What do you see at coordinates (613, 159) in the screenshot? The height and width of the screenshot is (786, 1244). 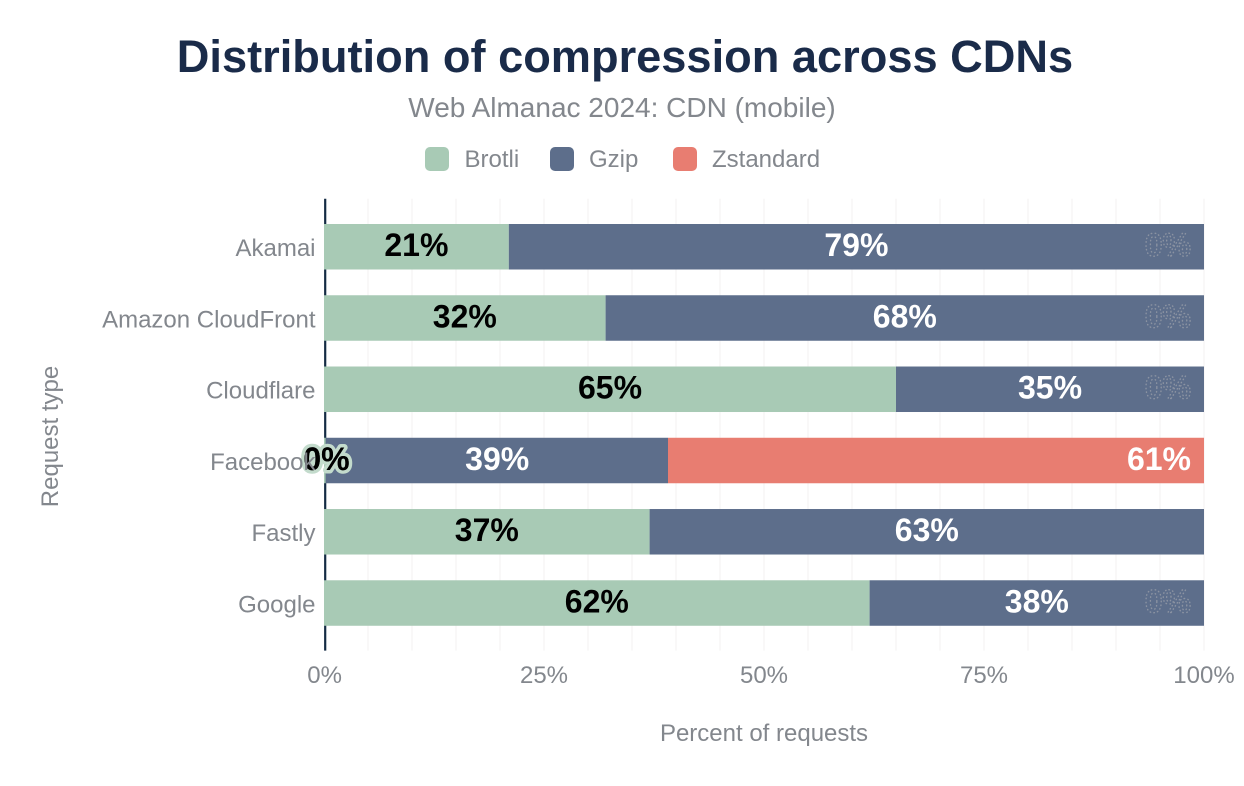 I see `svg-text: Gzip` at bounding box center [613, 159].